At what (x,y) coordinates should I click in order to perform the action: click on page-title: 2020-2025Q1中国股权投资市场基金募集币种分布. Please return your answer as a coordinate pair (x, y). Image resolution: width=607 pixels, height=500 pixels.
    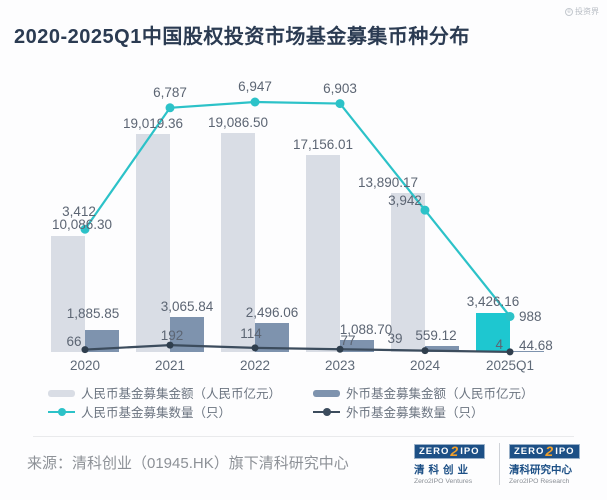
    Looking at the image, I should click on (242, 37).